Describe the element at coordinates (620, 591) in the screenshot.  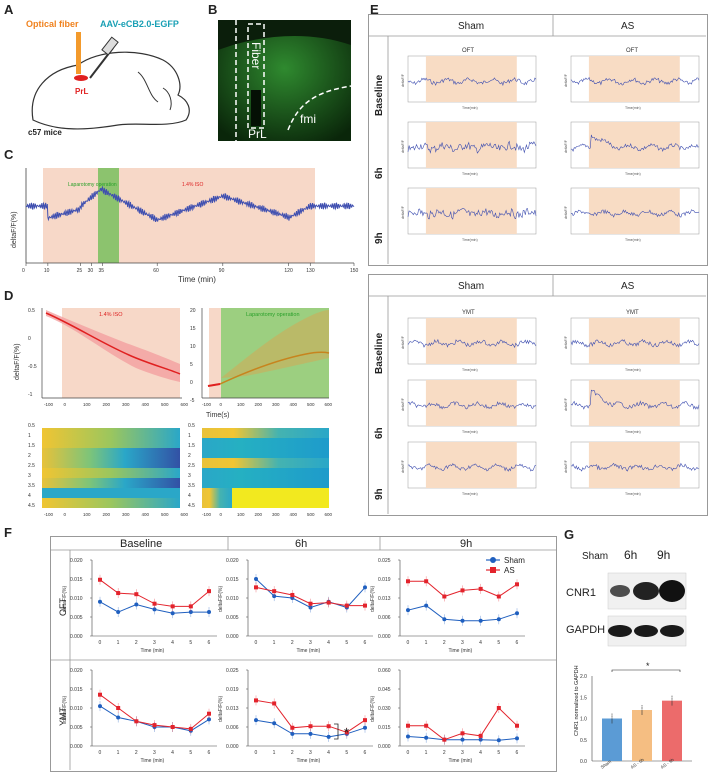
I see `band-cnr1-sham` at that location.